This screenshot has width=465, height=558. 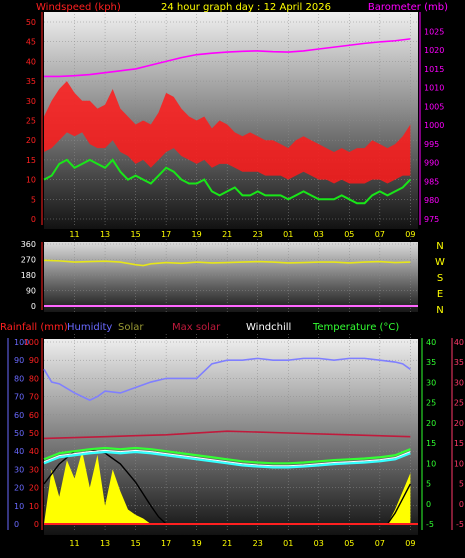 I want to click on windchill-highlight-line, so click(x=227, y=458).